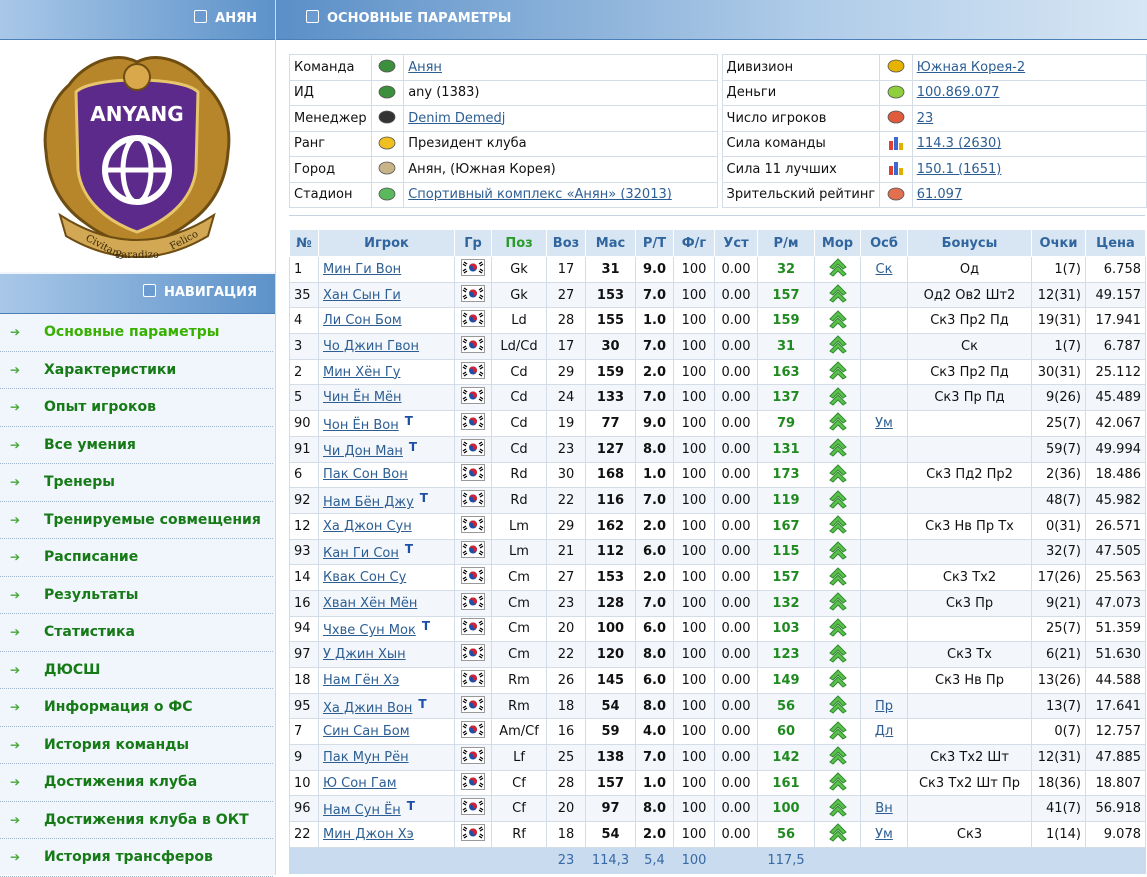  I want to click on player-name: Чо Джин Гвон, so click(371, 346).